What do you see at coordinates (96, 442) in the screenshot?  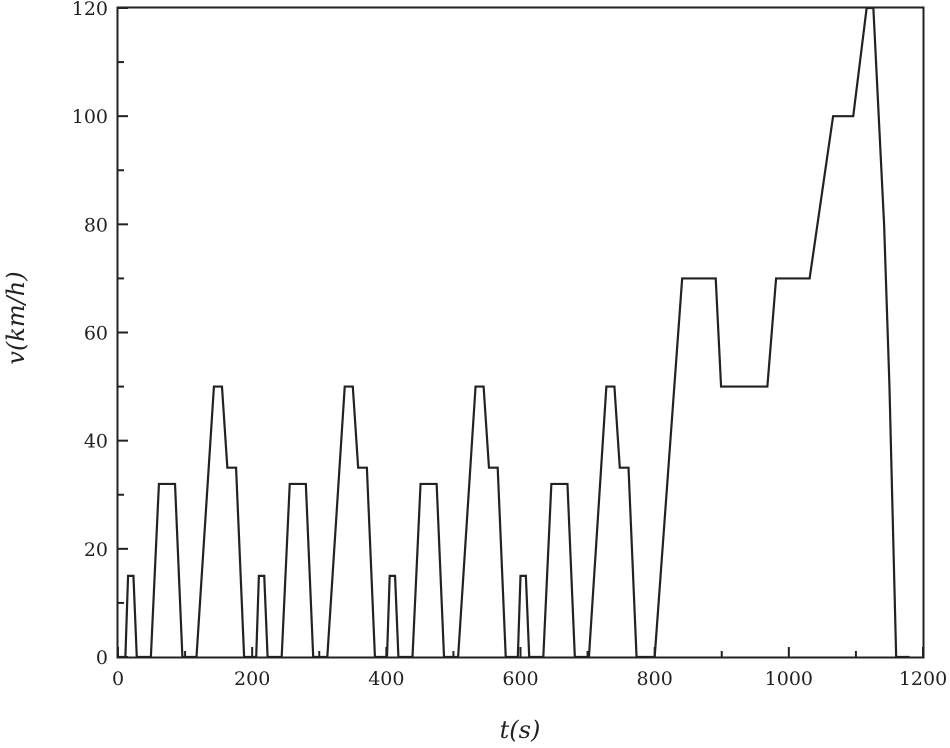 I see `y-tick-label: 40` at bounding box center [96, 442].